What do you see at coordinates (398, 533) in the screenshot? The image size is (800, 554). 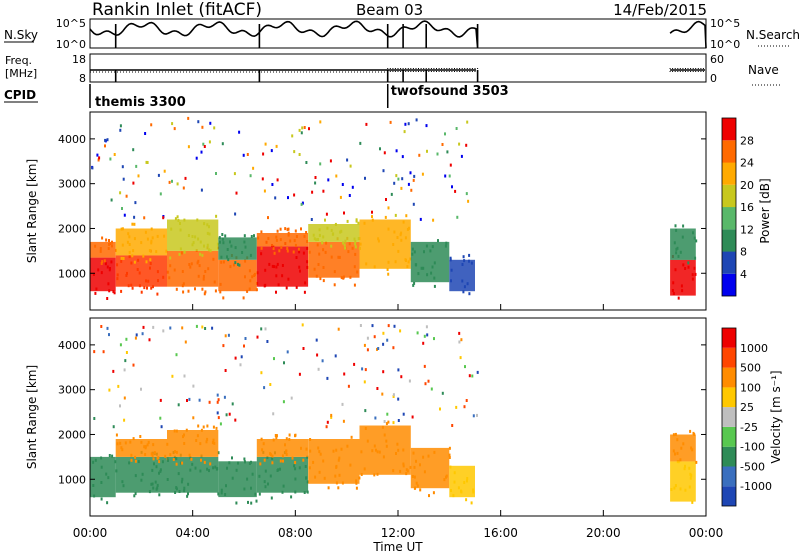 I see `xtick-label-3: 12:00` at bounding box center [398, 533].